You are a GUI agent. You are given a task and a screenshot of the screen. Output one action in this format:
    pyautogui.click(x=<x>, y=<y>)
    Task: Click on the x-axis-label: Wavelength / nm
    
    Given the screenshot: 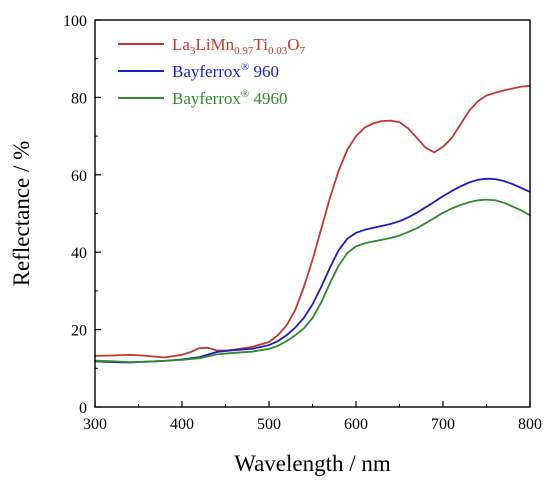 What is the action you would take?
    pyautogui.click(x=312, y=463)
    